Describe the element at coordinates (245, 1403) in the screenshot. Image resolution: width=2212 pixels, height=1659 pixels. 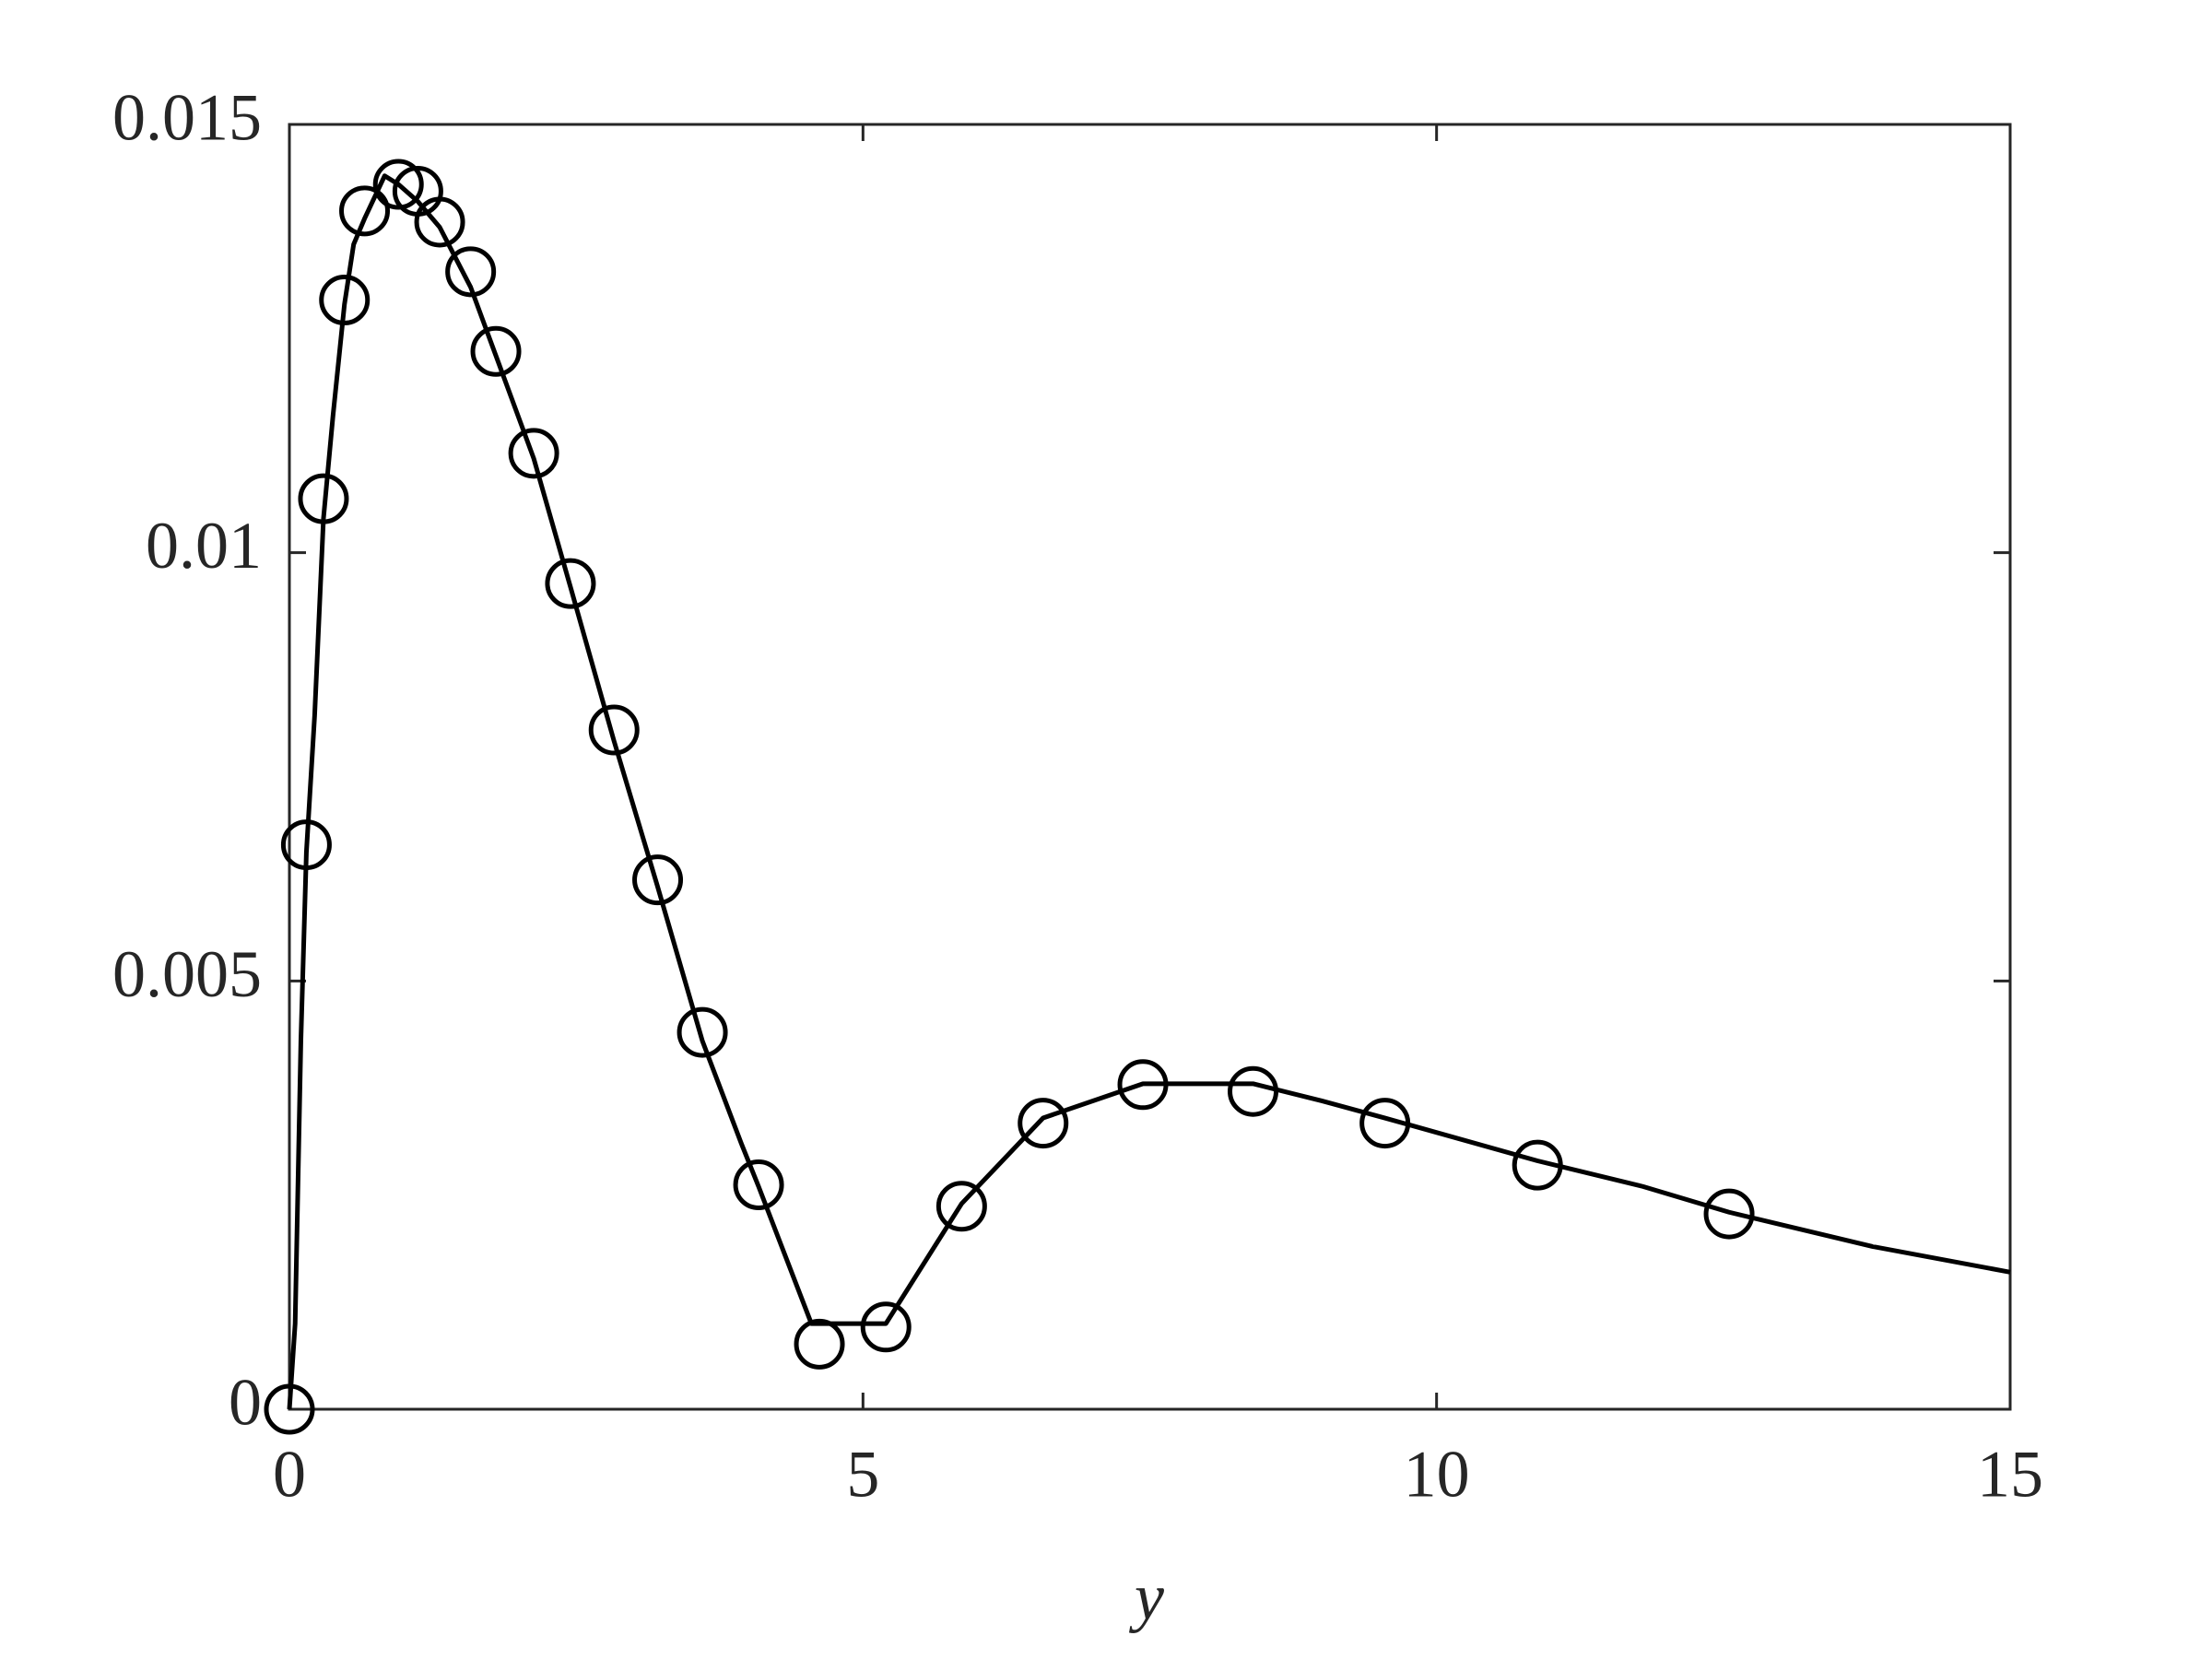
I see `y-tick-label: 0` at that location.